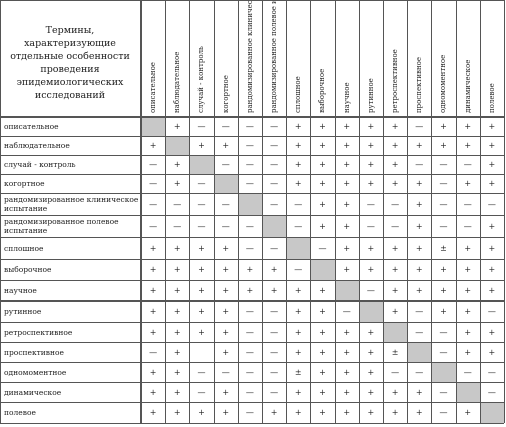 The image size is (506, 427). I want to click on column-header-label: ретроспективное, so click(395, 81).